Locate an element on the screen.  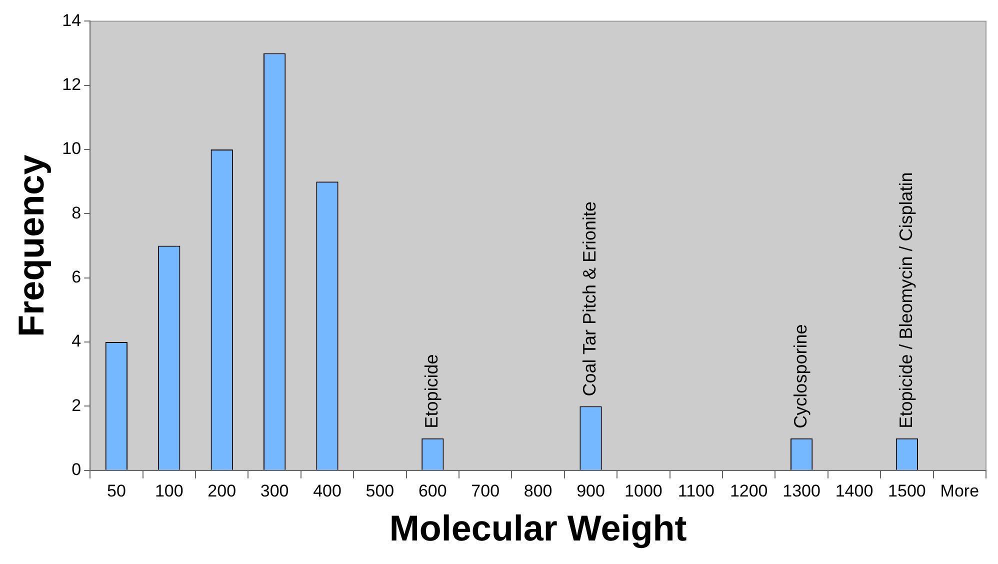
x-axis-title: Molecular Weight is located at coordinates (538, 527).